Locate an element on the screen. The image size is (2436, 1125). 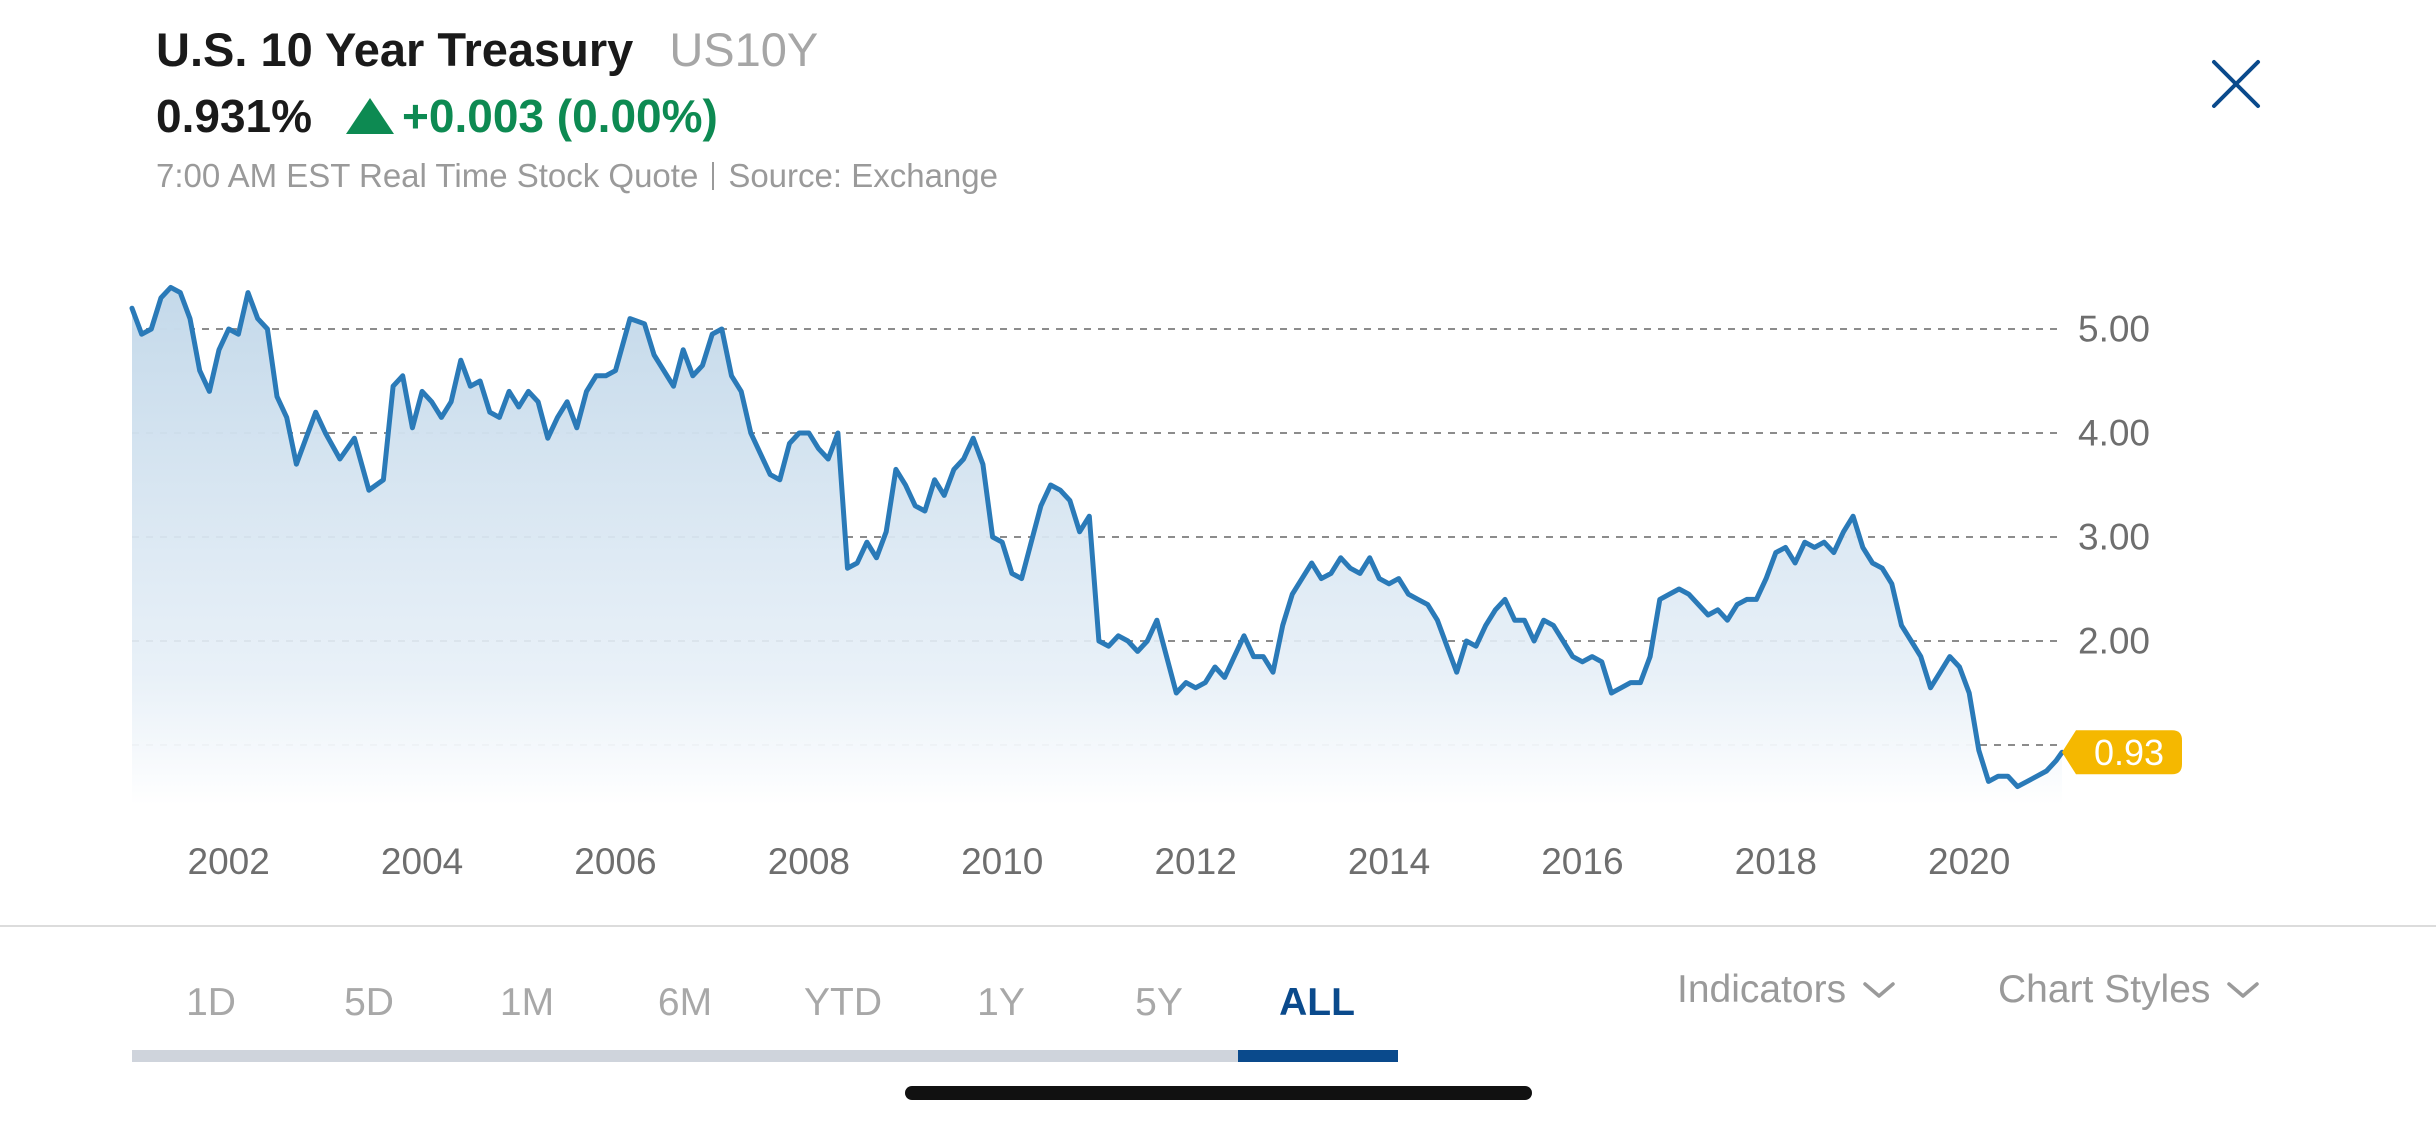
tab-1m: 1M is located at coordinates (527, 1002).